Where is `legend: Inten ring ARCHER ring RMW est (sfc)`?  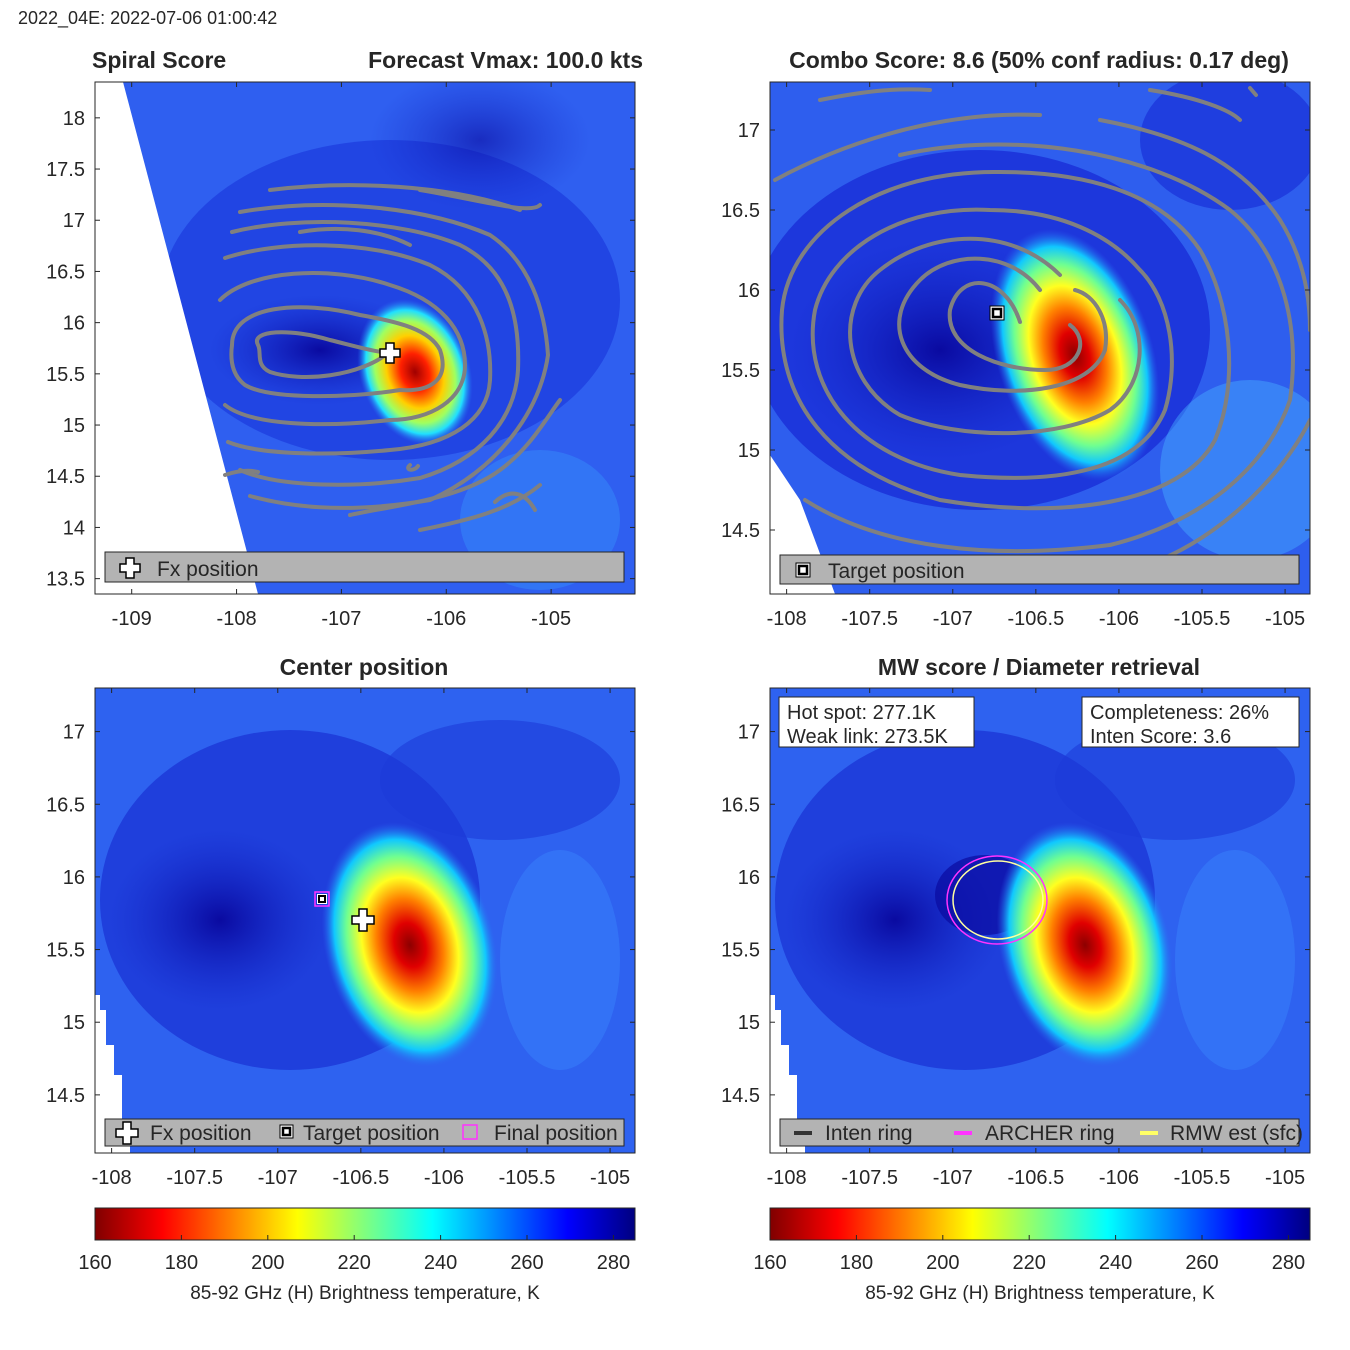 legend: Inten ring ARCHER ring RMW est (sfc) is located at coordinates (1041, 1132).